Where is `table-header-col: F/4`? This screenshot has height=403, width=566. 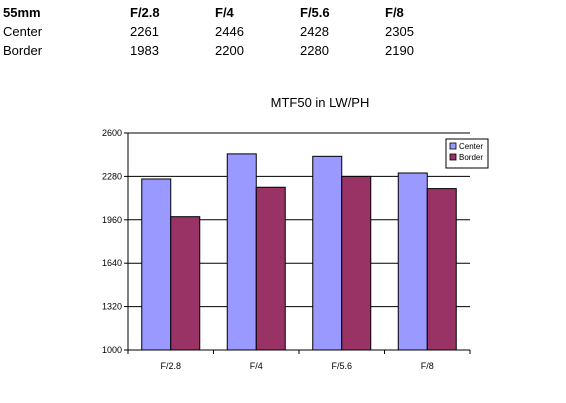
table-header-col: F/4 is located at coordinates (224, 12).